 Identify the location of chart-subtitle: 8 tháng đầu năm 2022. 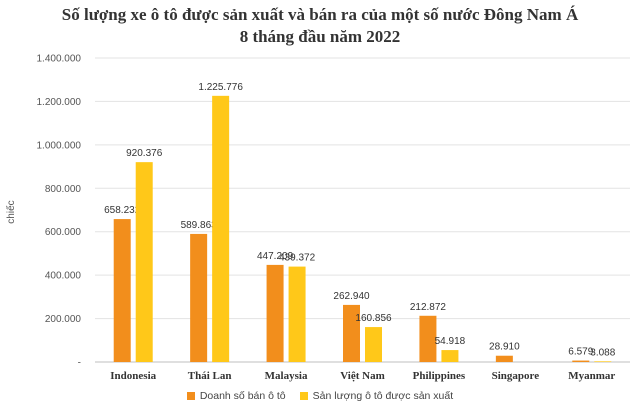
(320, 36).